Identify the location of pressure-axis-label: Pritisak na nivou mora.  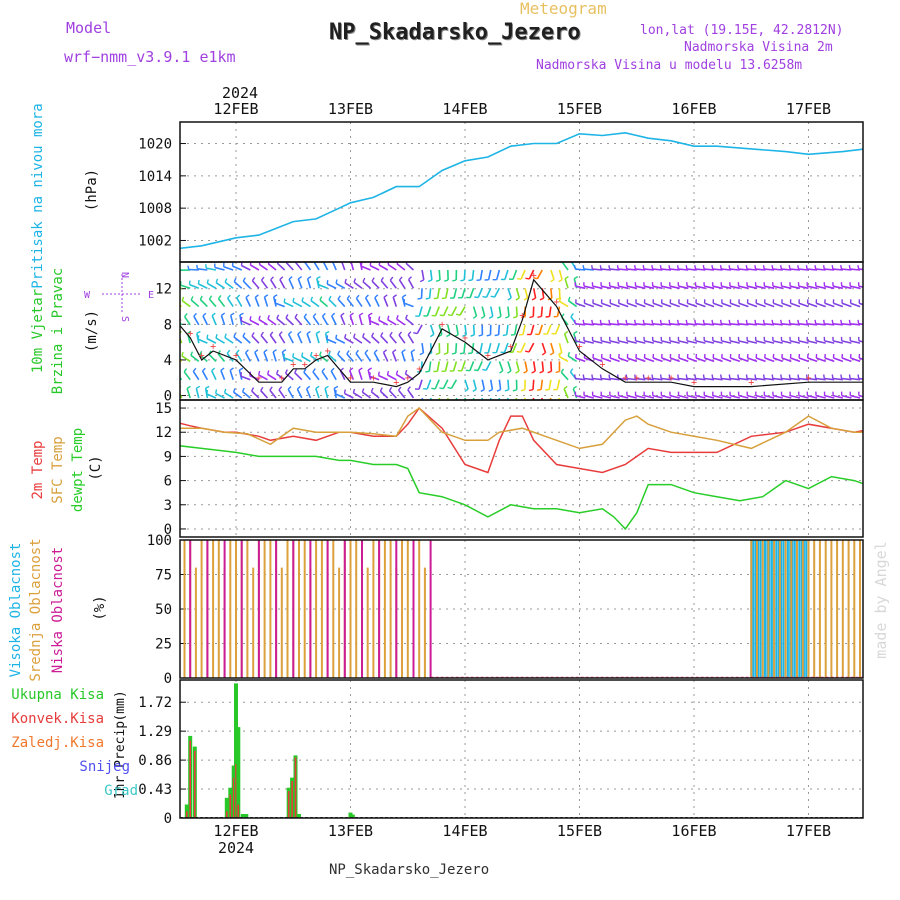
(38, 195).